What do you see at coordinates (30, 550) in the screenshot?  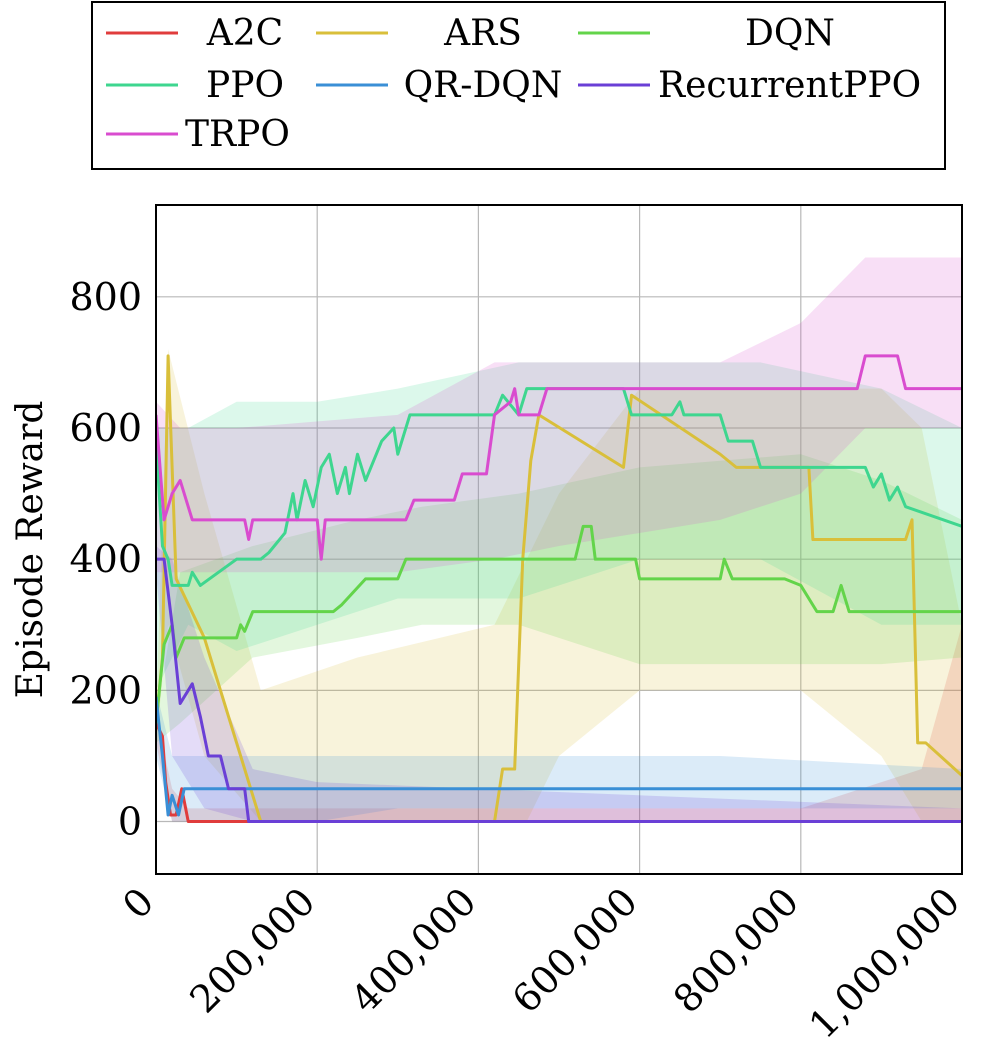 I see `y-axis-title: Episode Reward` at bounding box center [30, 550].